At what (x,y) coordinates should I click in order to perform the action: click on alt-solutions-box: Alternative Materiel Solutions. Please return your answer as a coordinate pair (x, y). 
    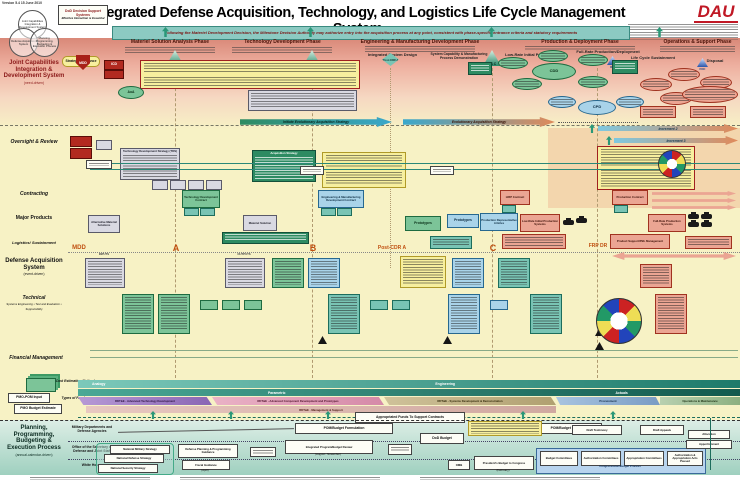
    Looking at the image, I should click on (104, 224).